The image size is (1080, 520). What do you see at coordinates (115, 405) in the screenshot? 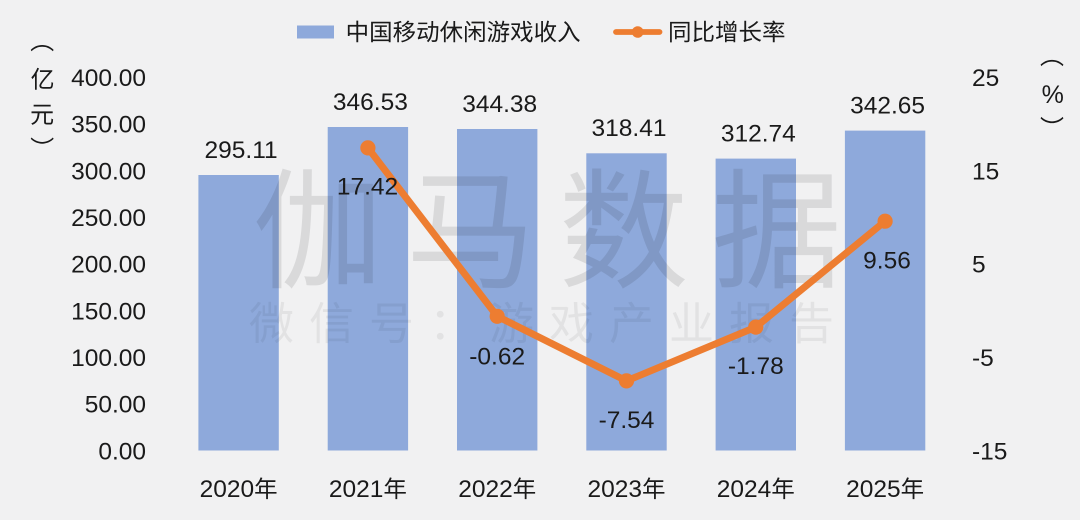
I see `svg-text: 50.00` at bounding box center [115, 405].